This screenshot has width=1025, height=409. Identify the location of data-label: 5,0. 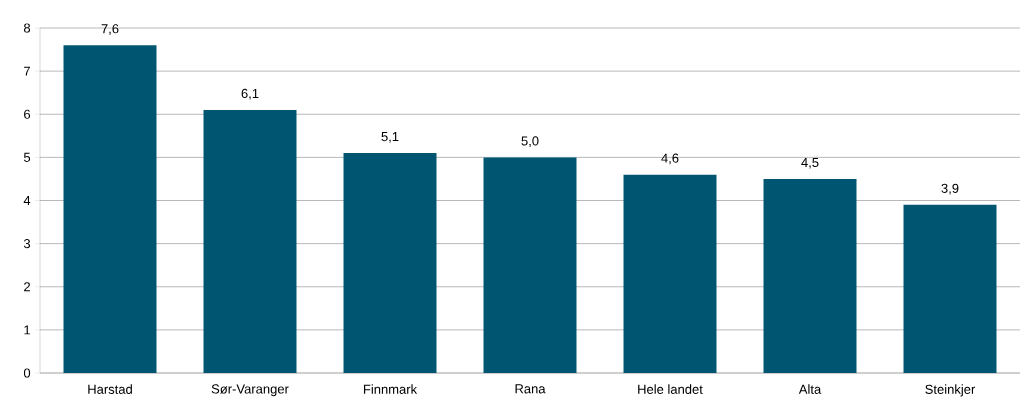
(530, 141).